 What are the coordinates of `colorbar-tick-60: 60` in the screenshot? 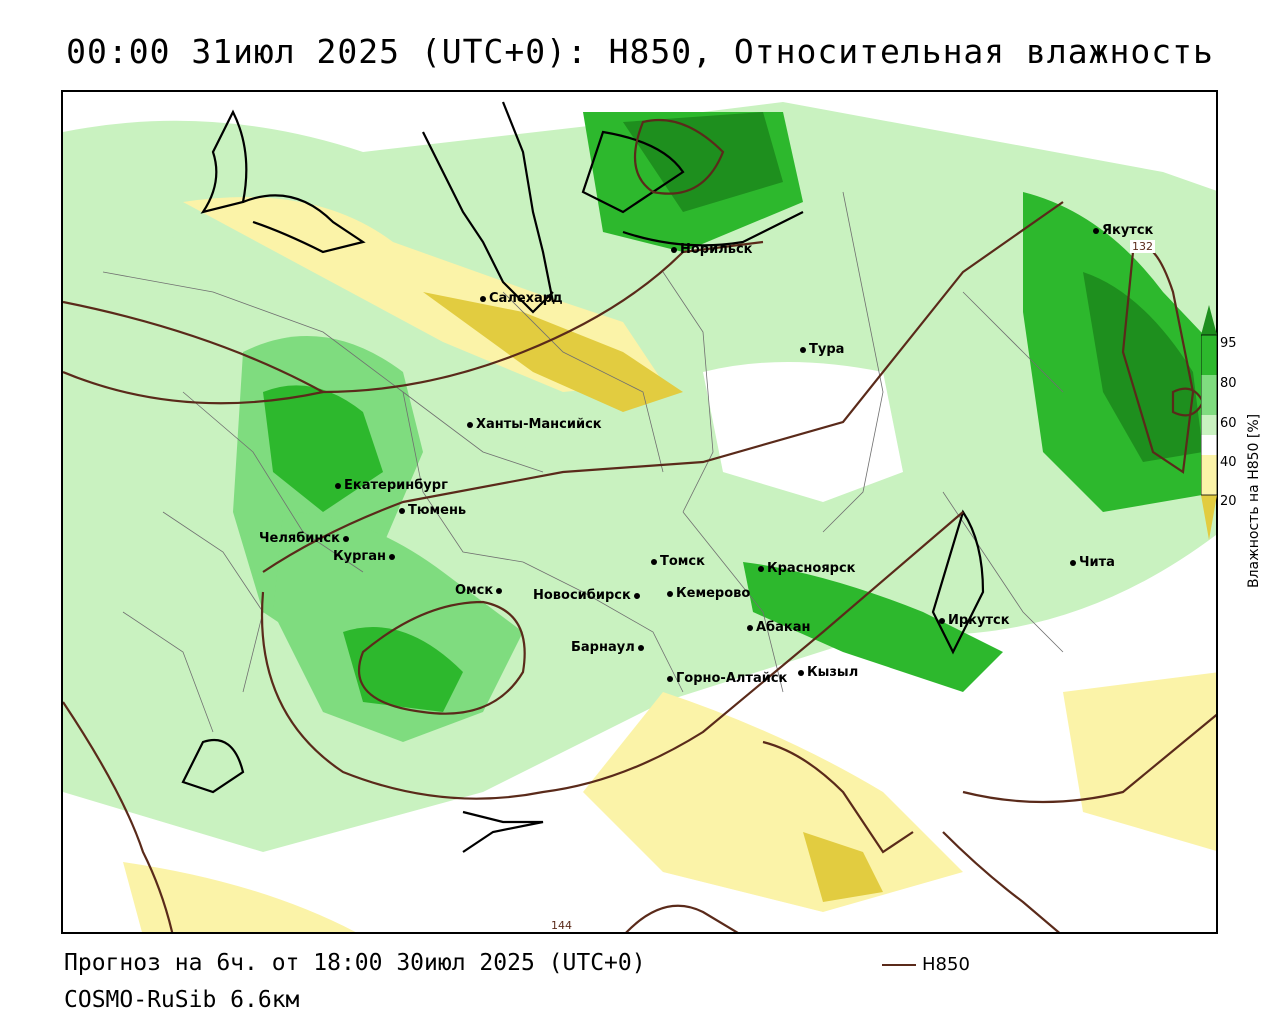 It's located at (1228, 423).